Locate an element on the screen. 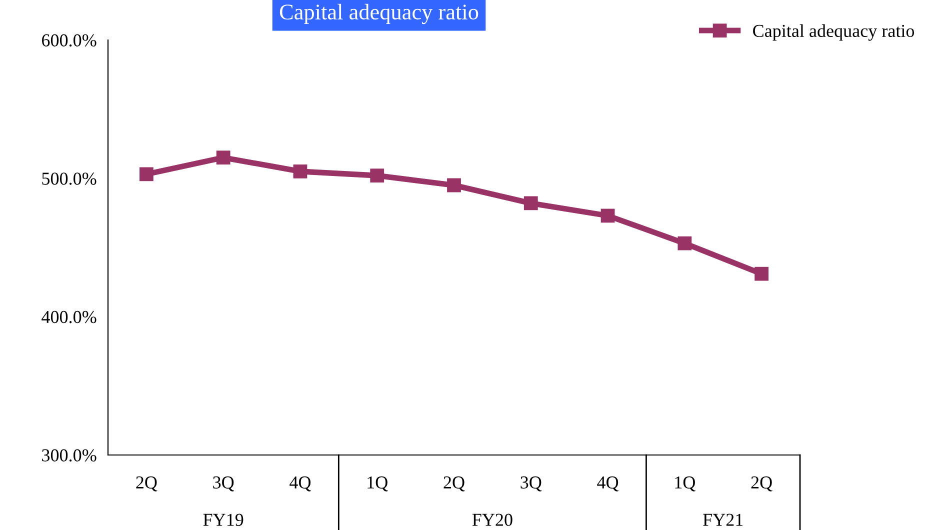 Image resolution: width=931 pixels, height=530 pixels. y-tick-label: 300.0% is located at coordinates (69, 455).